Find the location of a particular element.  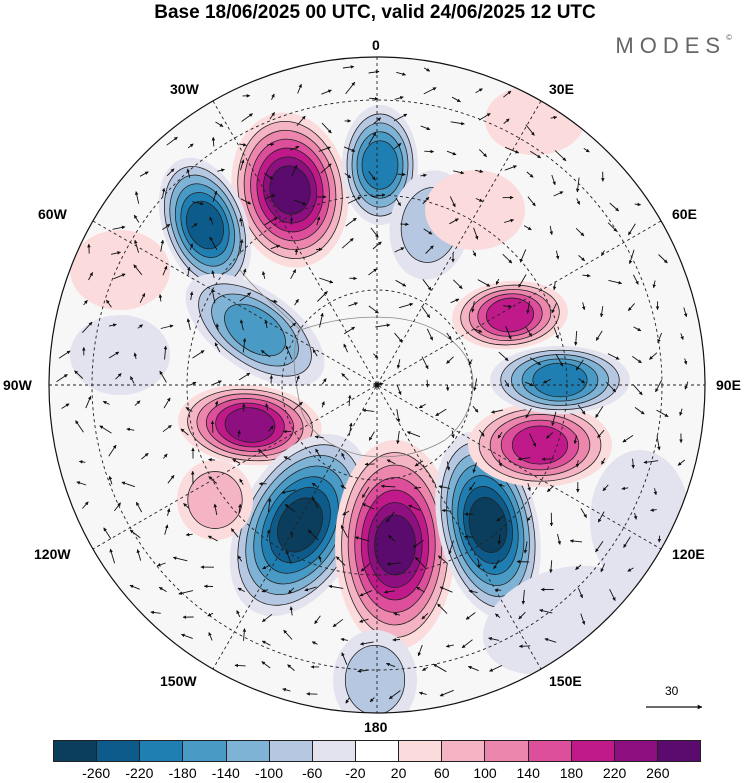

pole-marker is located at coordinates (377, 385).